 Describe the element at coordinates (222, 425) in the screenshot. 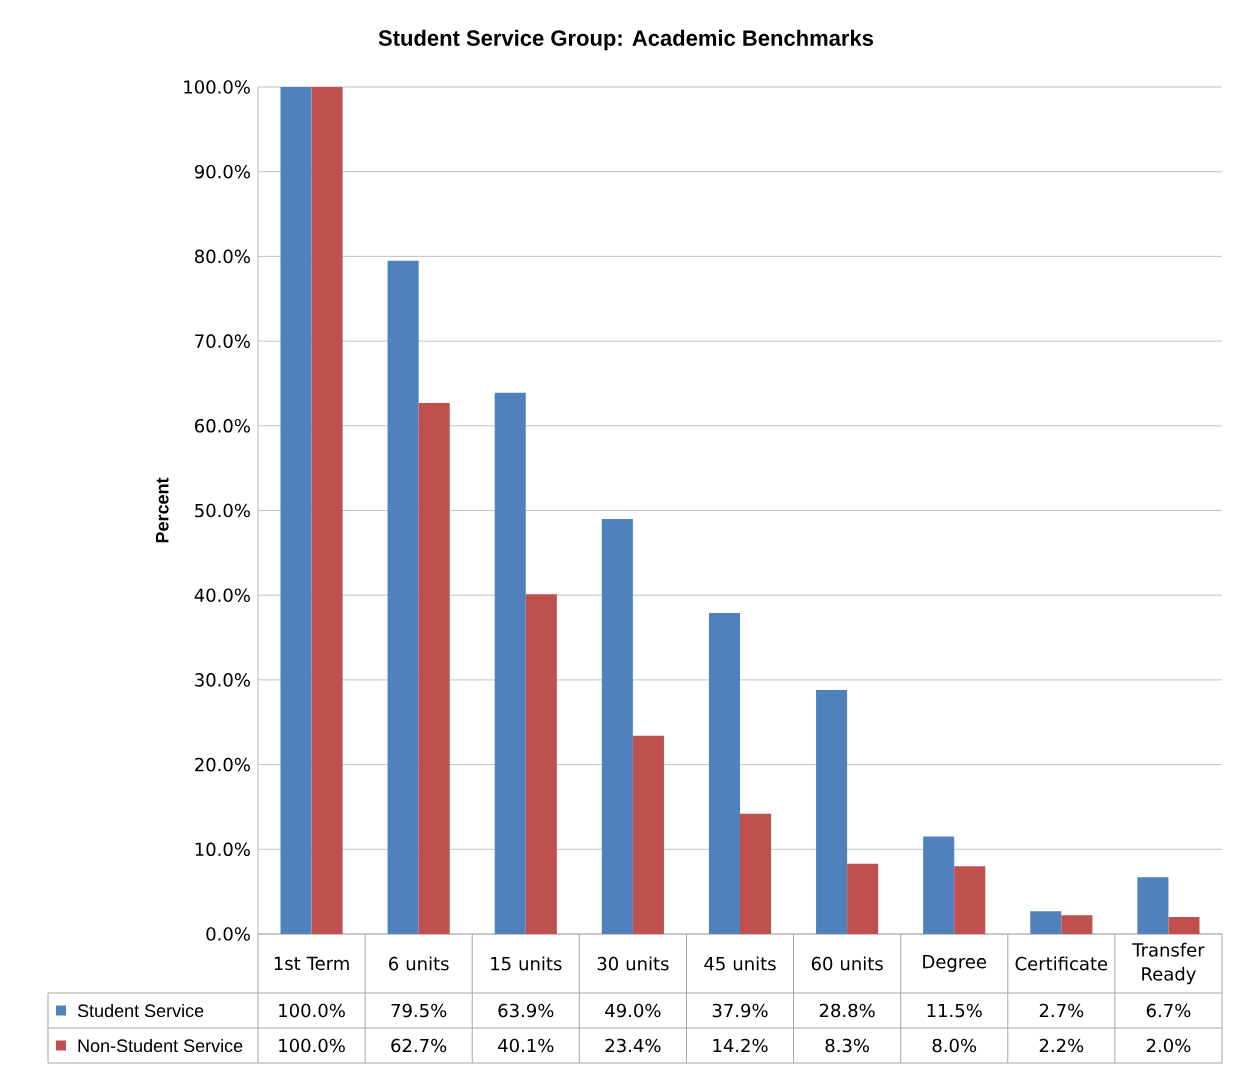

I see `y-tick-label: 60.0%` at that location.